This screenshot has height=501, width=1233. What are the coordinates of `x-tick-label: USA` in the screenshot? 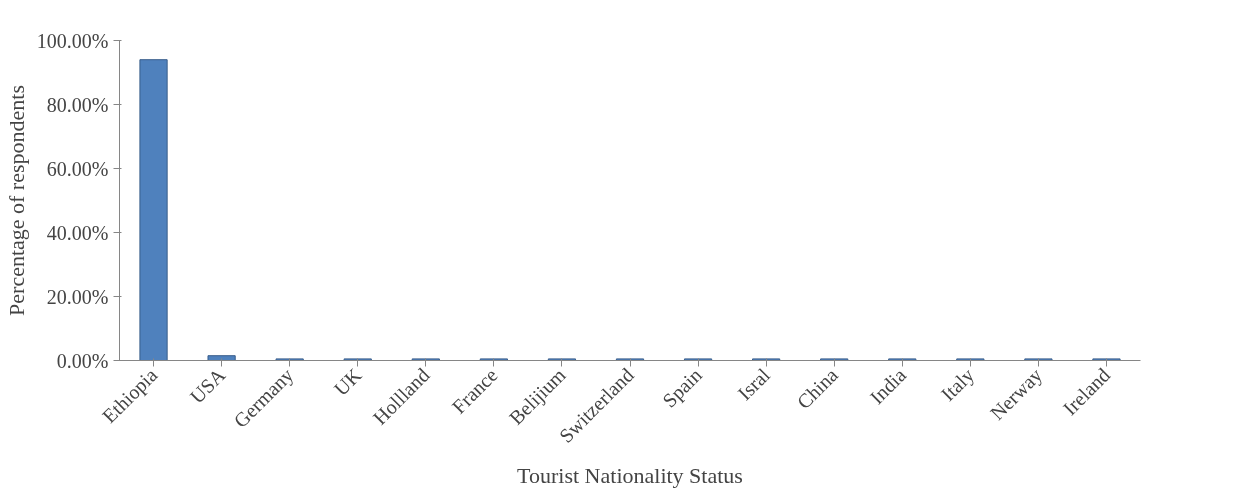 It's located at (207, 385).